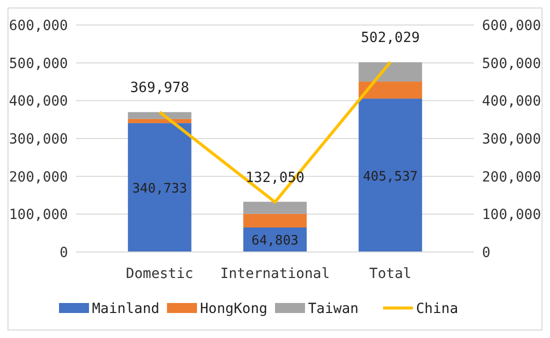 This screenshot has height=338, width=550. Describe the element at coordinates (333, 309) in the screenshot. I see `legend-label: Taiwan` at that location.